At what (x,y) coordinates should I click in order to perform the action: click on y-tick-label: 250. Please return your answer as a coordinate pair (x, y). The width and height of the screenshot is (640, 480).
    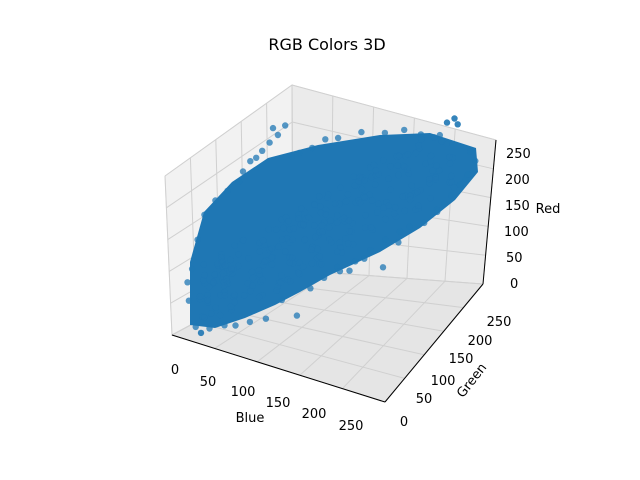
    Looking at the image, I should click on (499, 322).